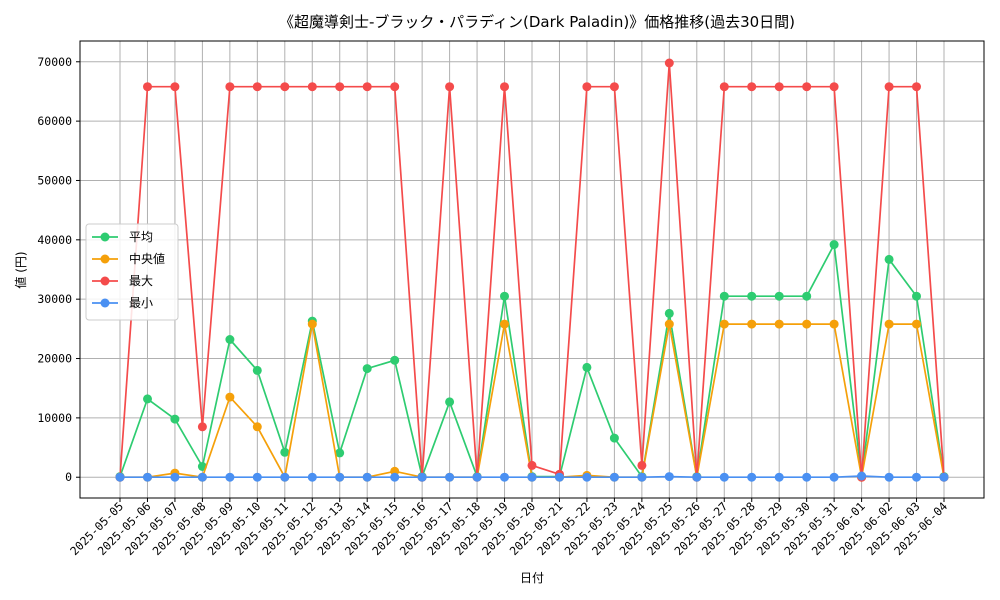 This screenshot has width=1000, height=600. I want to click on y-tick-label: 40000, so click(54, 240).